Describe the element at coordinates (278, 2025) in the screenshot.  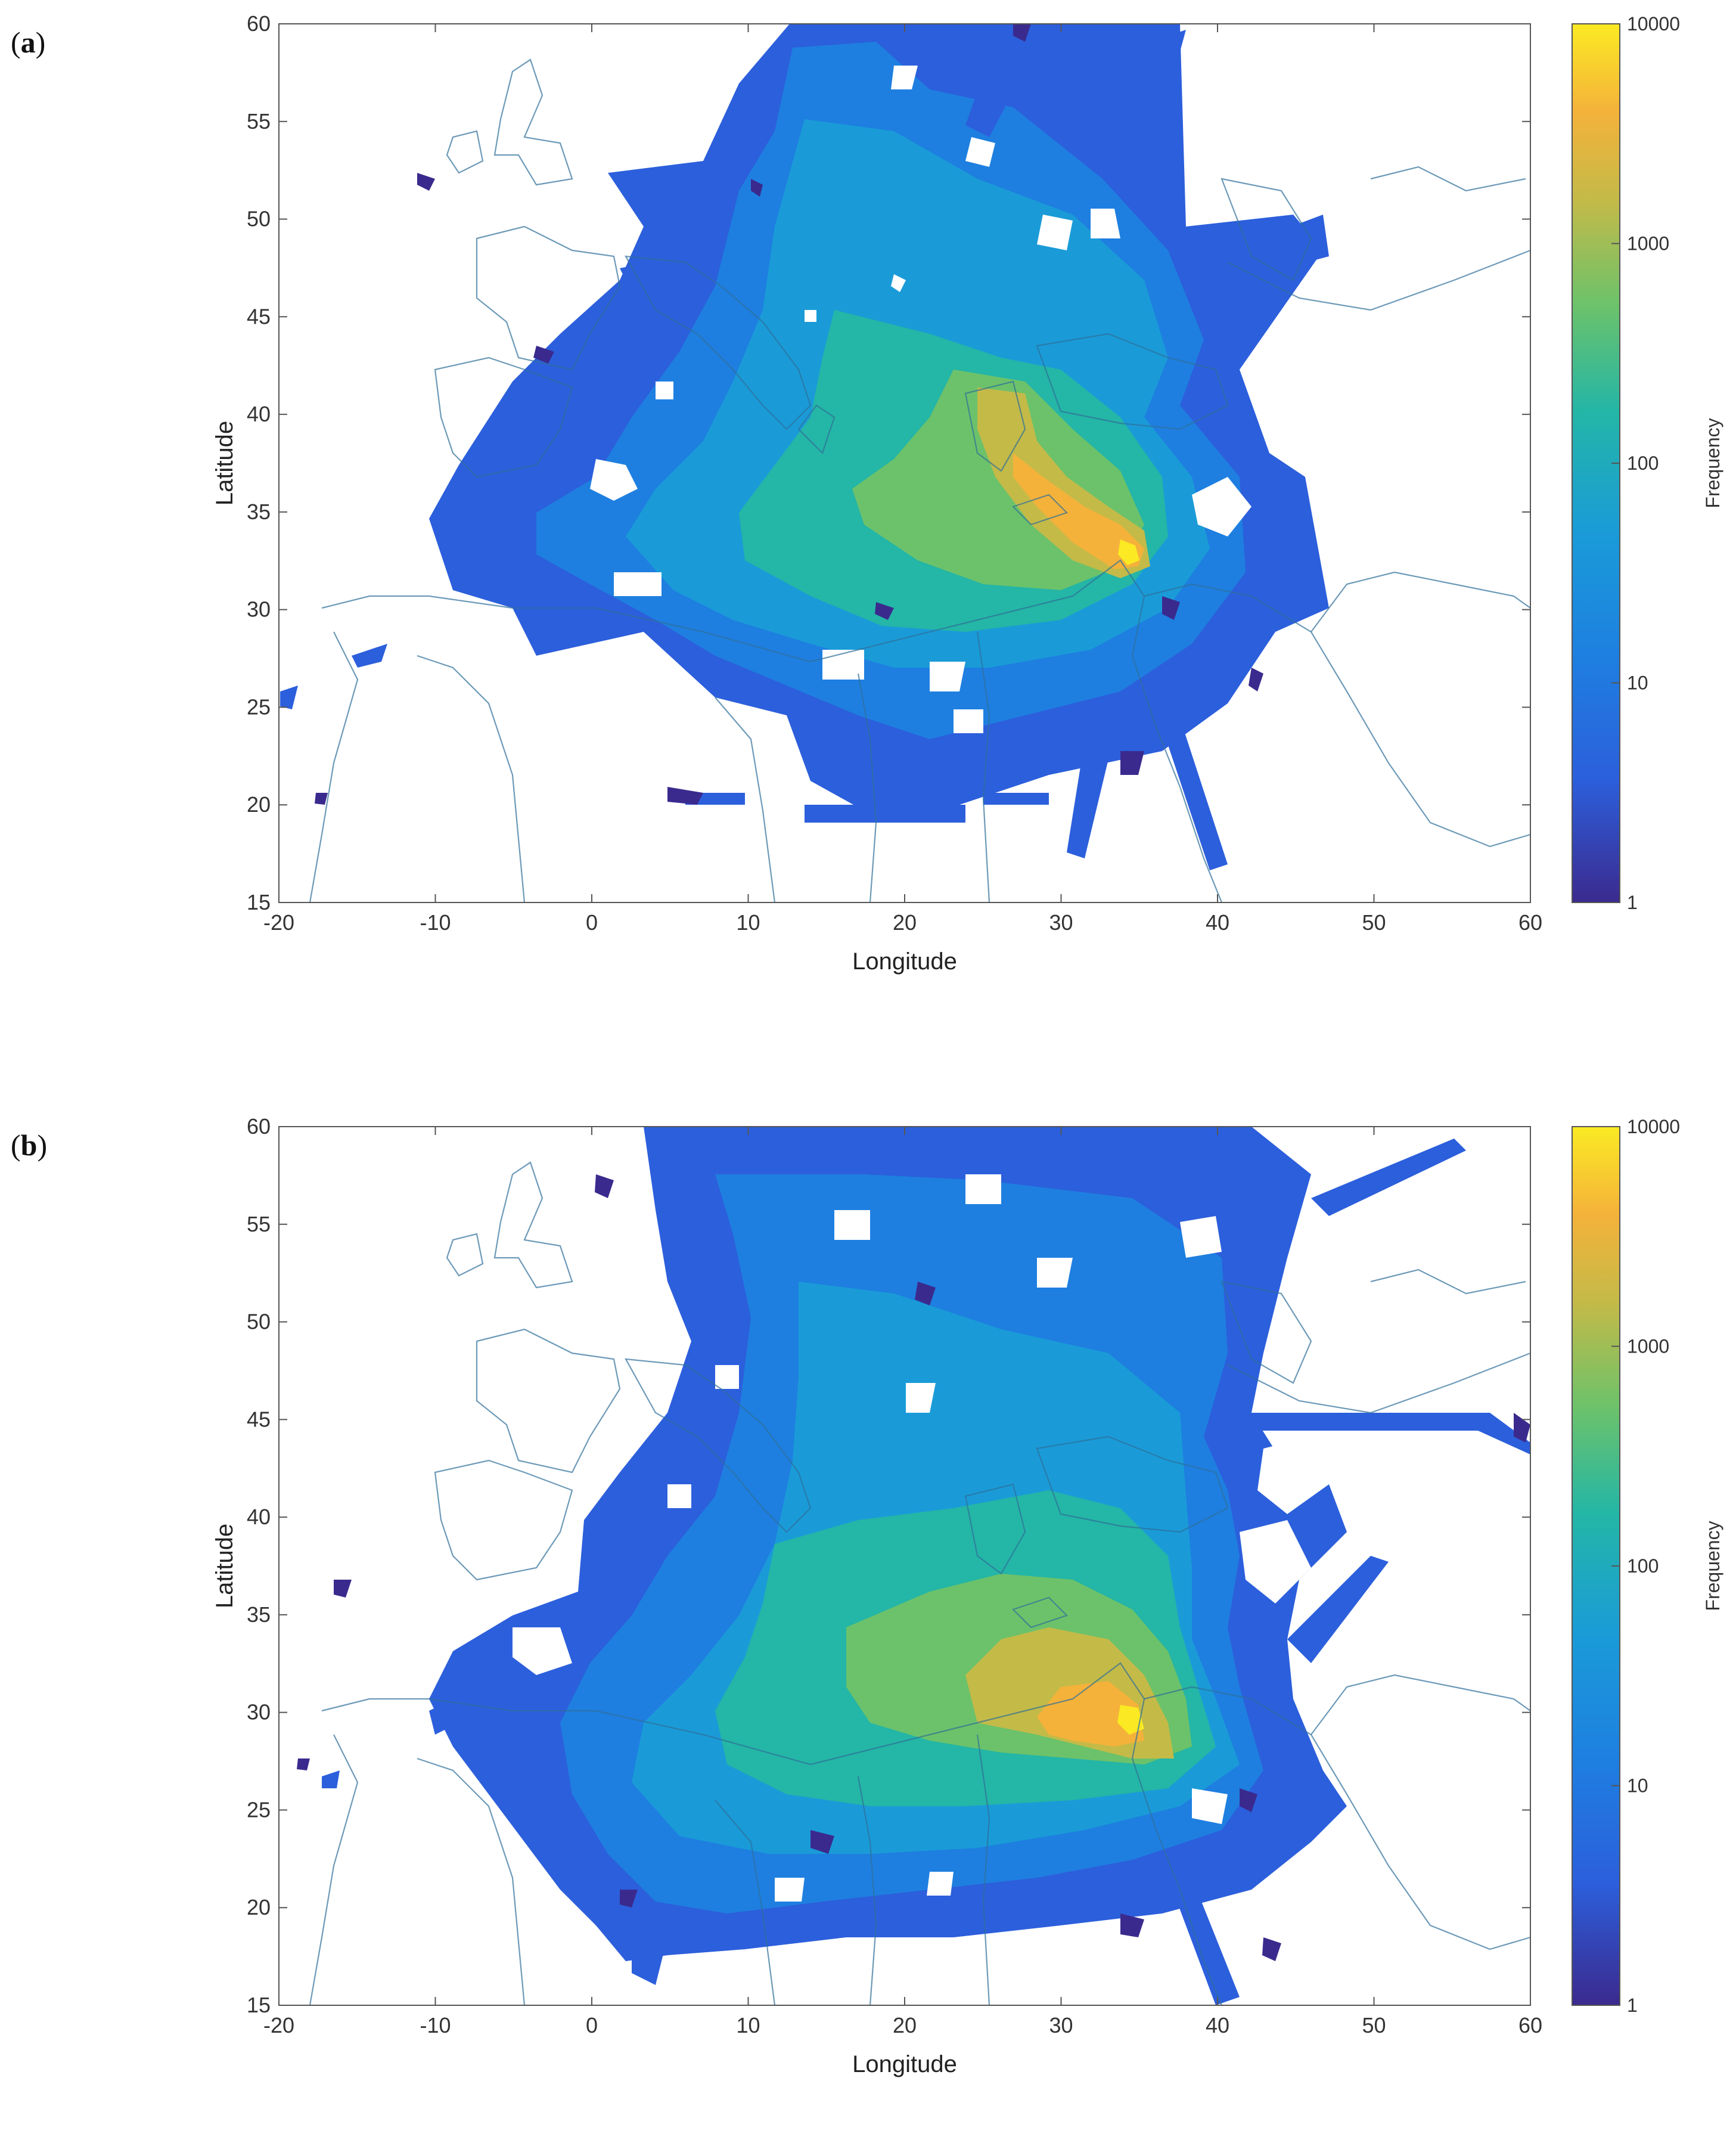
I see `x-tick-label-b-0: -20` at that location.